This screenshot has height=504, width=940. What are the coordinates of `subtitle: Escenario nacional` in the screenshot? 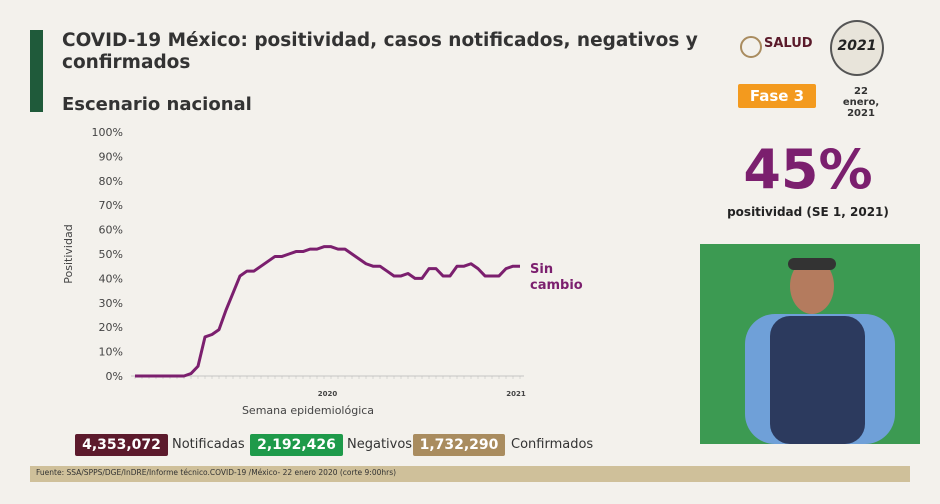 It's located at (157, 104).